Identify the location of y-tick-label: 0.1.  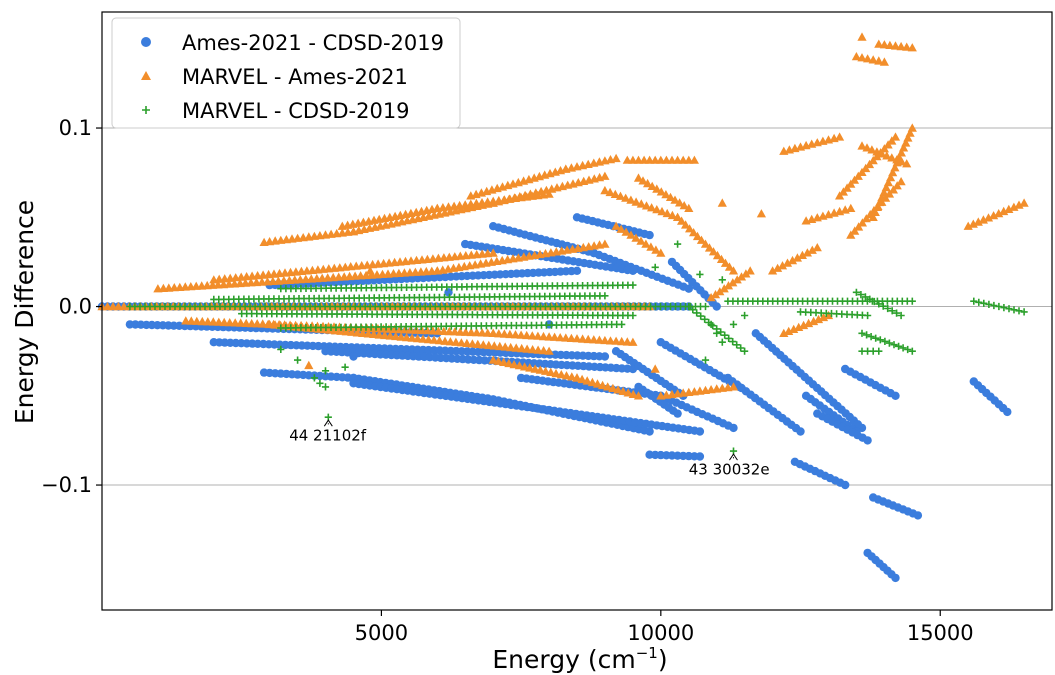
(75, 128).